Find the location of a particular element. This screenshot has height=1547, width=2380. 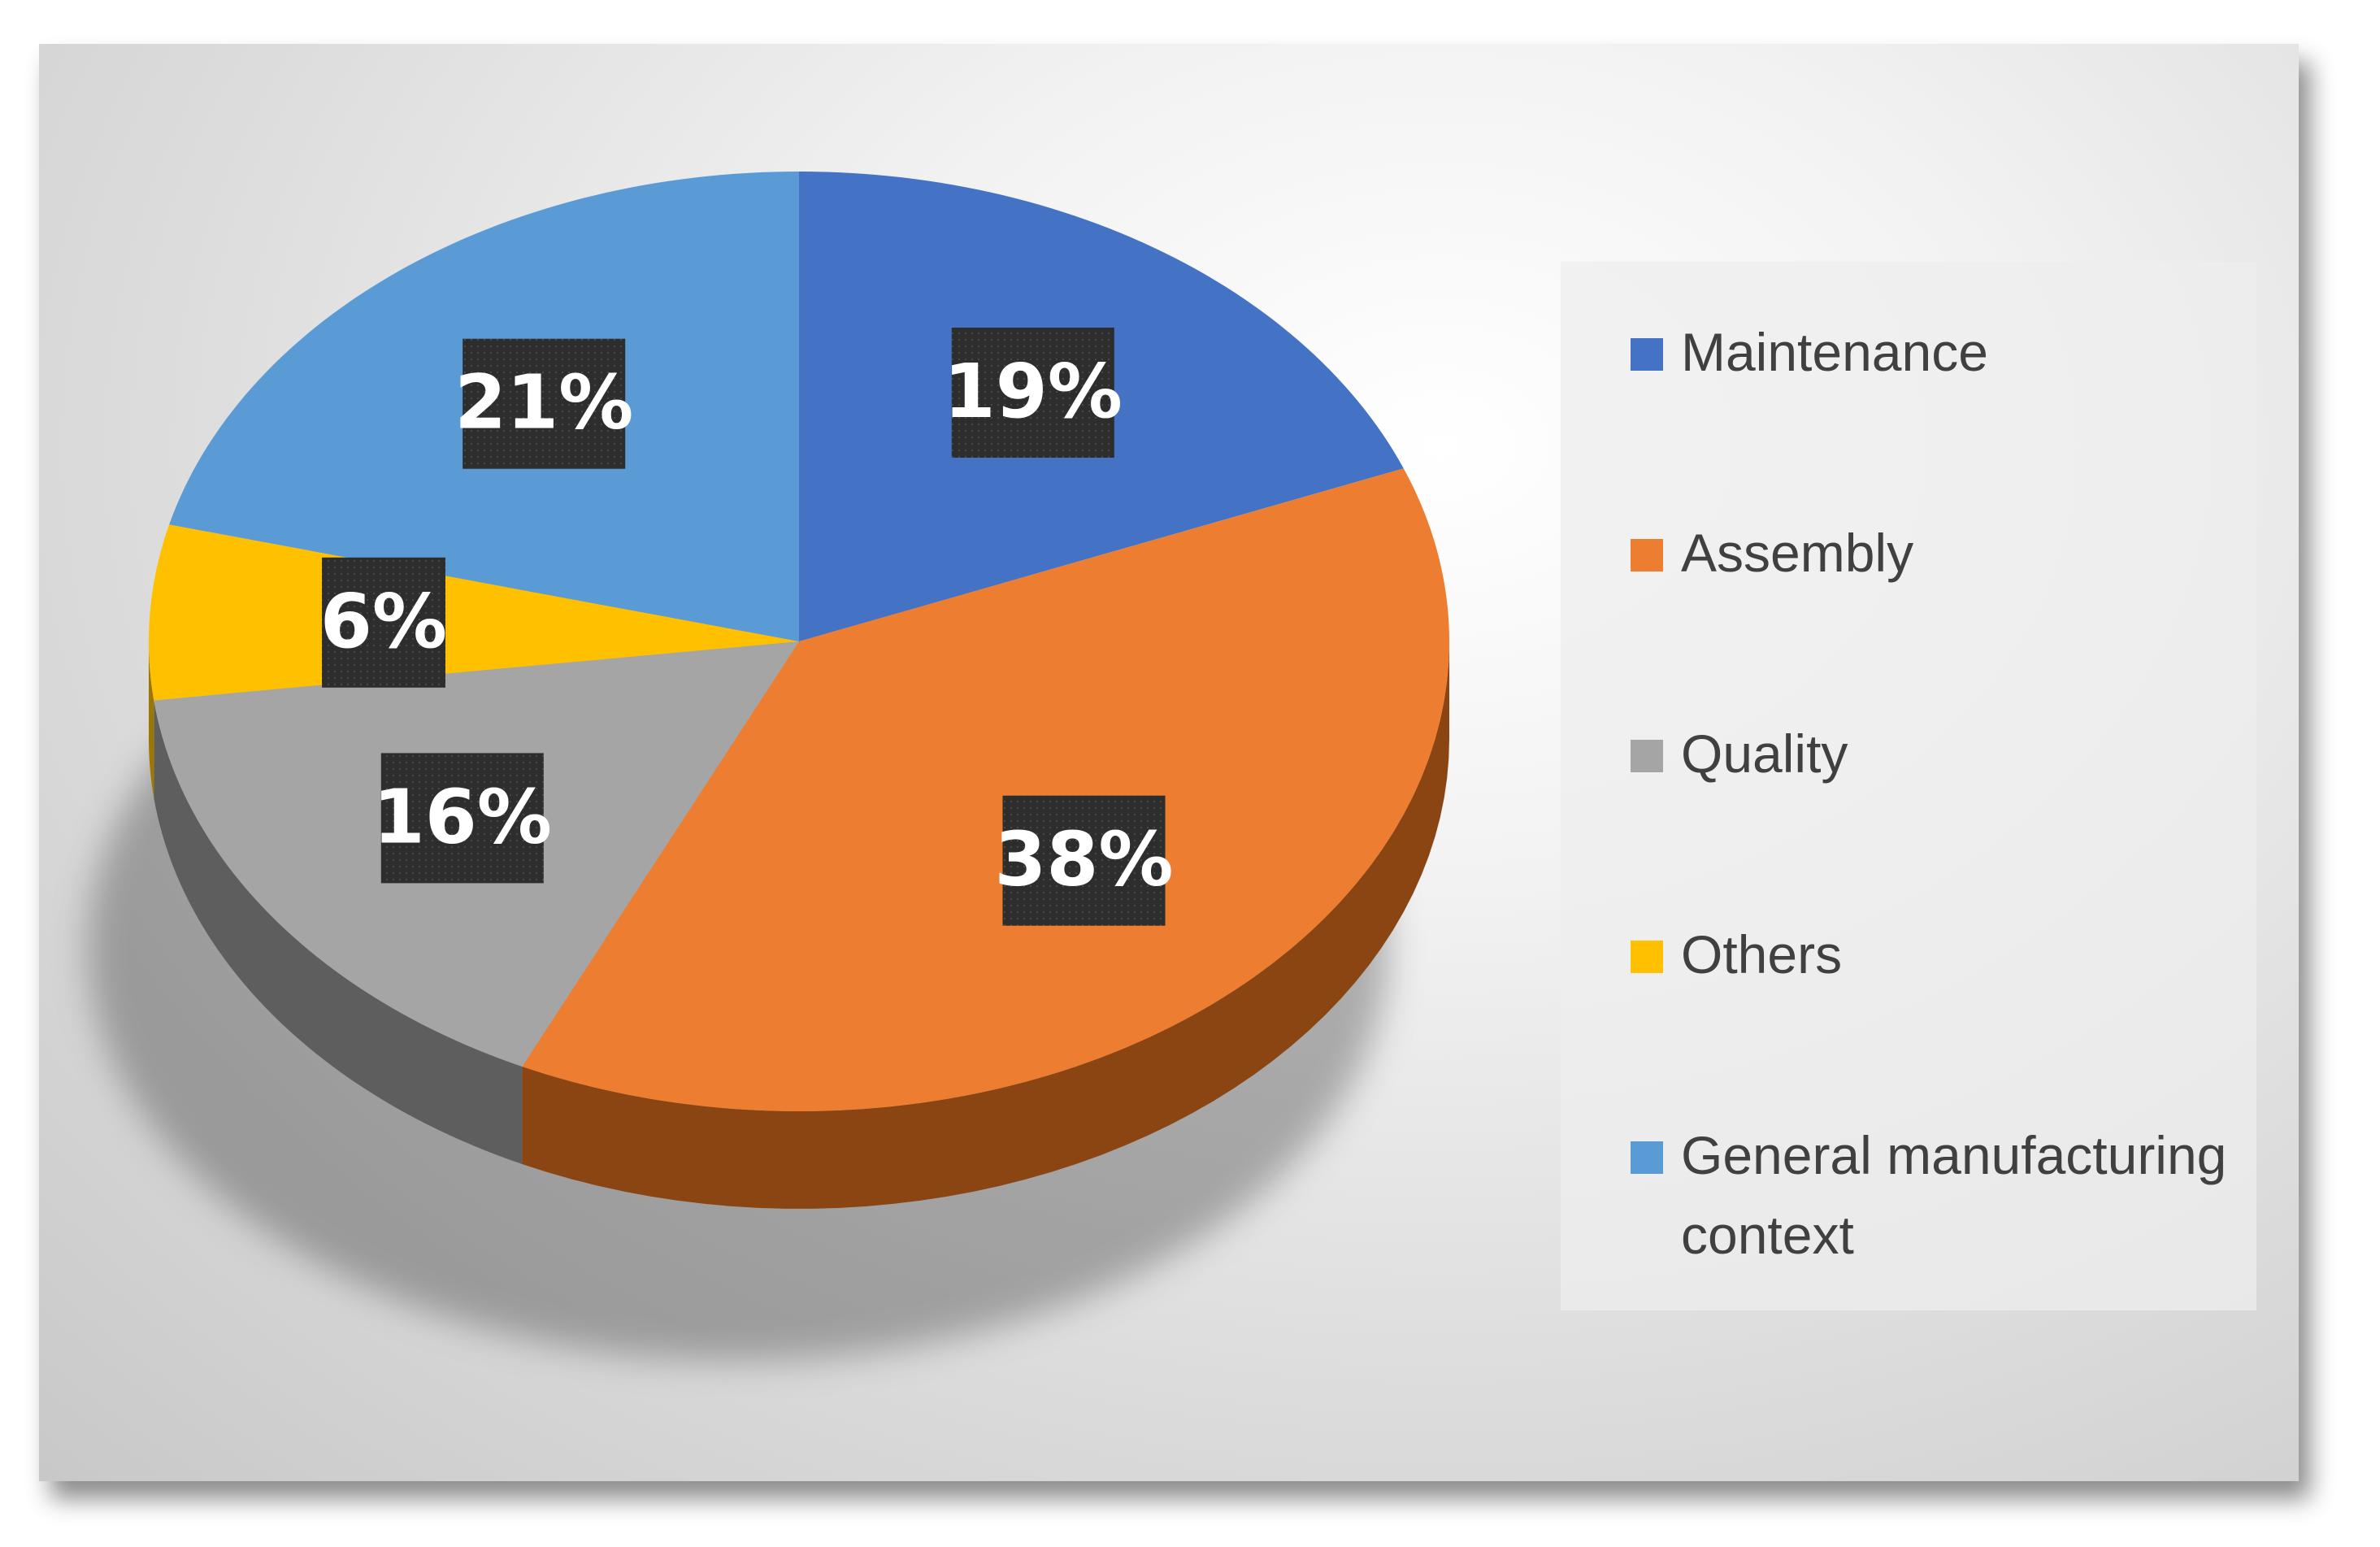

legend-swatch-others is located at coordinates (1647, 957).